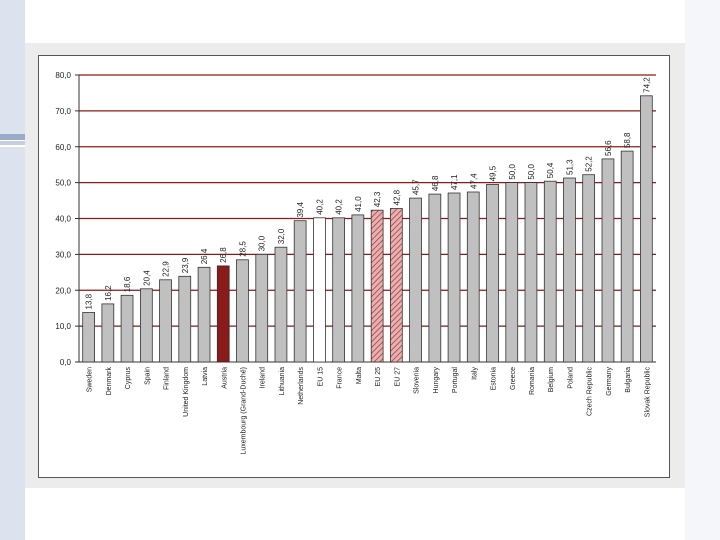  I want to click on value-label: 22,9, so click(166, 269).